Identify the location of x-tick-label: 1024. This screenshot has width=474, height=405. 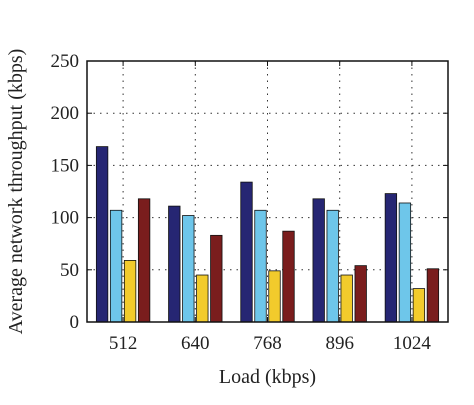
(412, 343).